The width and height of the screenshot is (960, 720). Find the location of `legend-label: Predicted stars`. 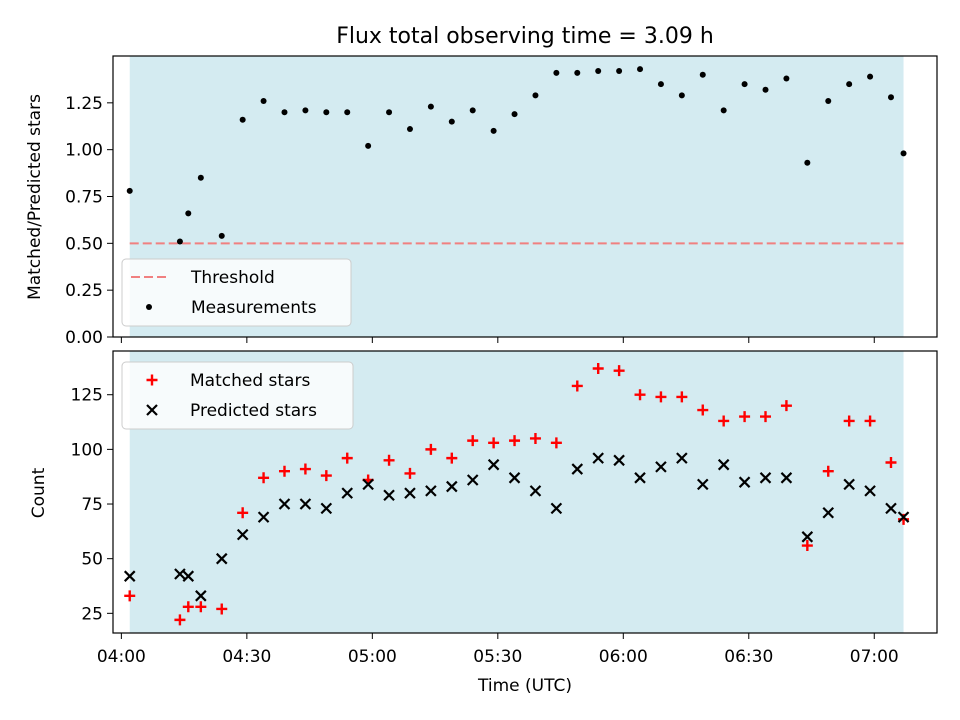

legend-label: Predicted stars is located at coordinates (253, 411).